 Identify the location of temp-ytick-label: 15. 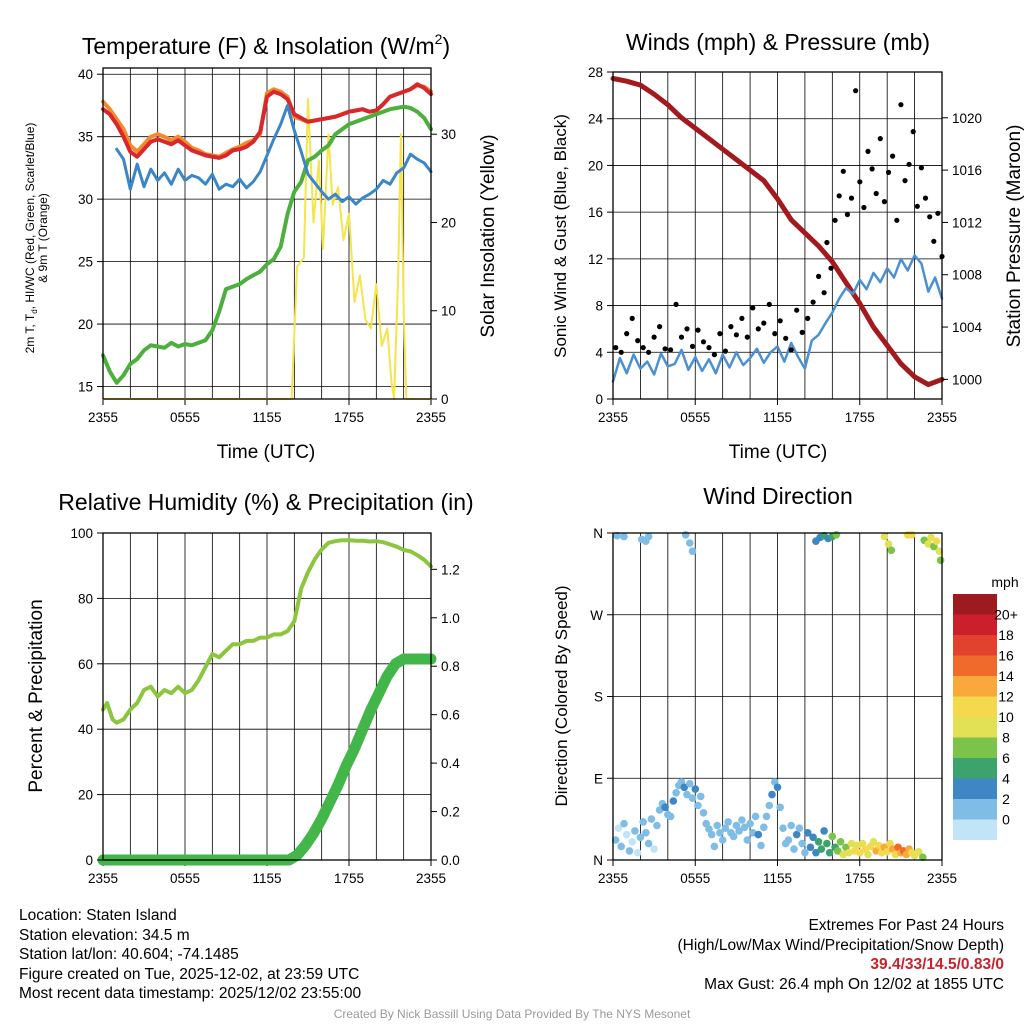
(85, 387).